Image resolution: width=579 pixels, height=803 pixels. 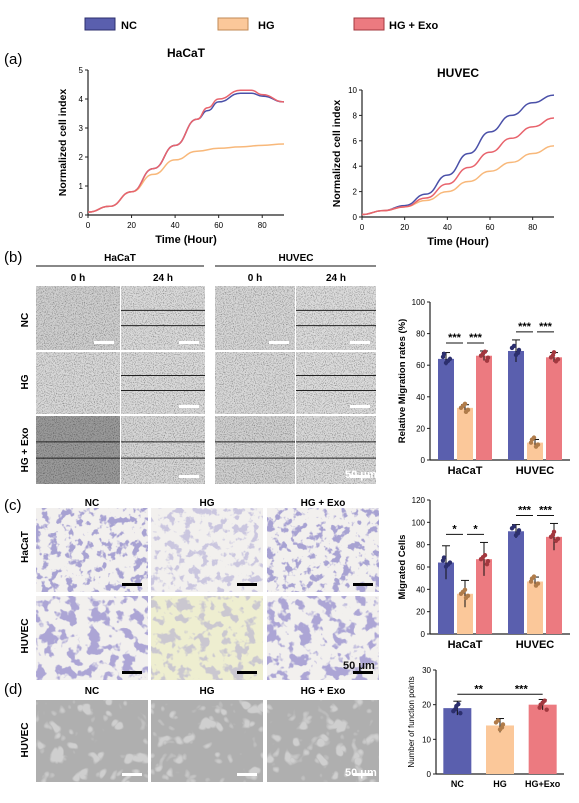 What do you see at coordinates (369, 24) in the screenshot?
I see `legend-swatch-hgexo` at bounding box center [369, 24].